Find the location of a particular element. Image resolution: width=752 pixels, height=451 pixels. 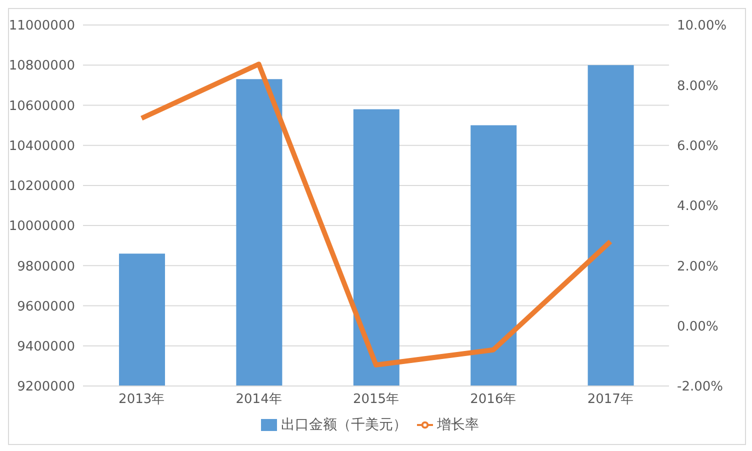

x-tick-label: 2017年 is located at coordinates (610, 400).